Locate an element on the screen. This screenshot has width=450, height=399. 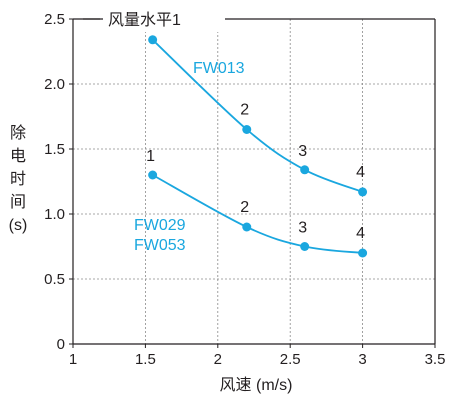
y-axis-label-part-0: 除 is located at coordinates (18, 133).